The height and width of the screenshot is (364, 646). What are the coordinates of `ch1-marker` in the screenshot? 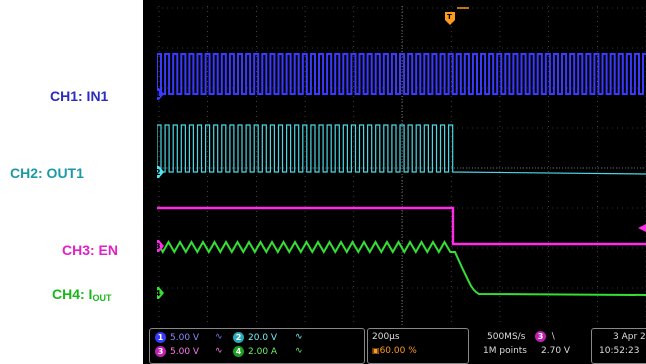 It's located at (160, 94).